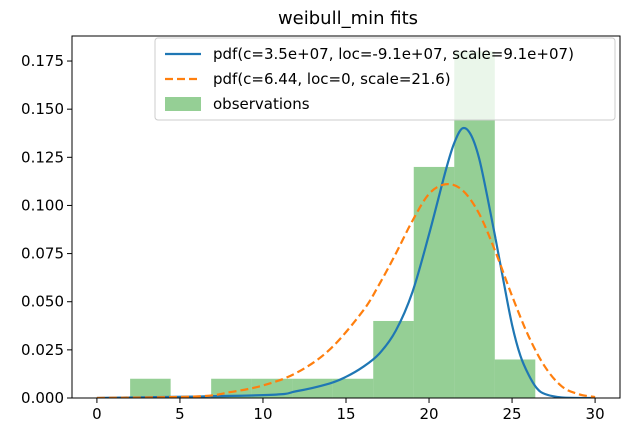 The height and width of the screenshot is (432, 642). What do you see at coordinates (42, 61) in the screenshot?
I see `y-tick-label: 0.175` at bounding box center [42, 61].